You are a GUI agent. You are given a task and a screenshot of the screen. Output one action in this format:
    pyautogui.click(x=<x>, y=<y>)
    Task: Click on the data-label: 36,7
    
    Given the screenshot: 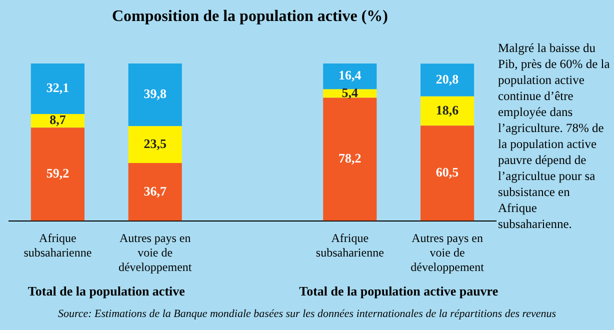 What is the action you would take?
    pyautogui.click(x=155, y=190)
    